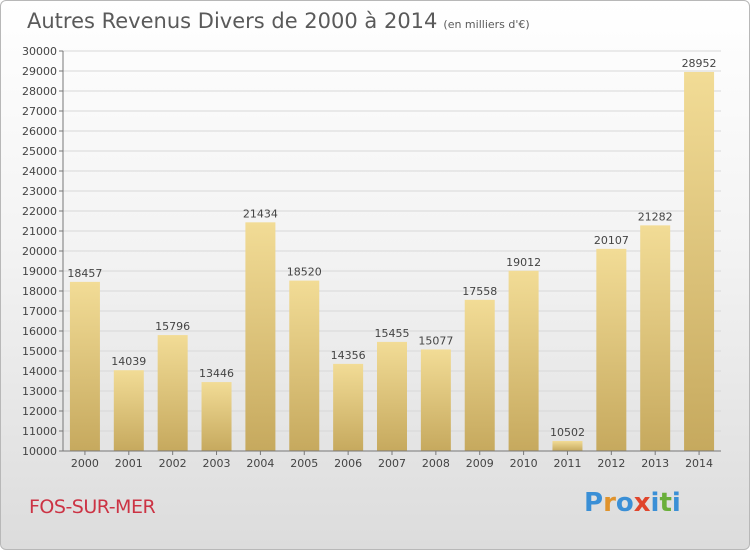 The width and height of the screenshot is (750, 550). I want to click on y-tick-label: 16000, so click(39, 331).